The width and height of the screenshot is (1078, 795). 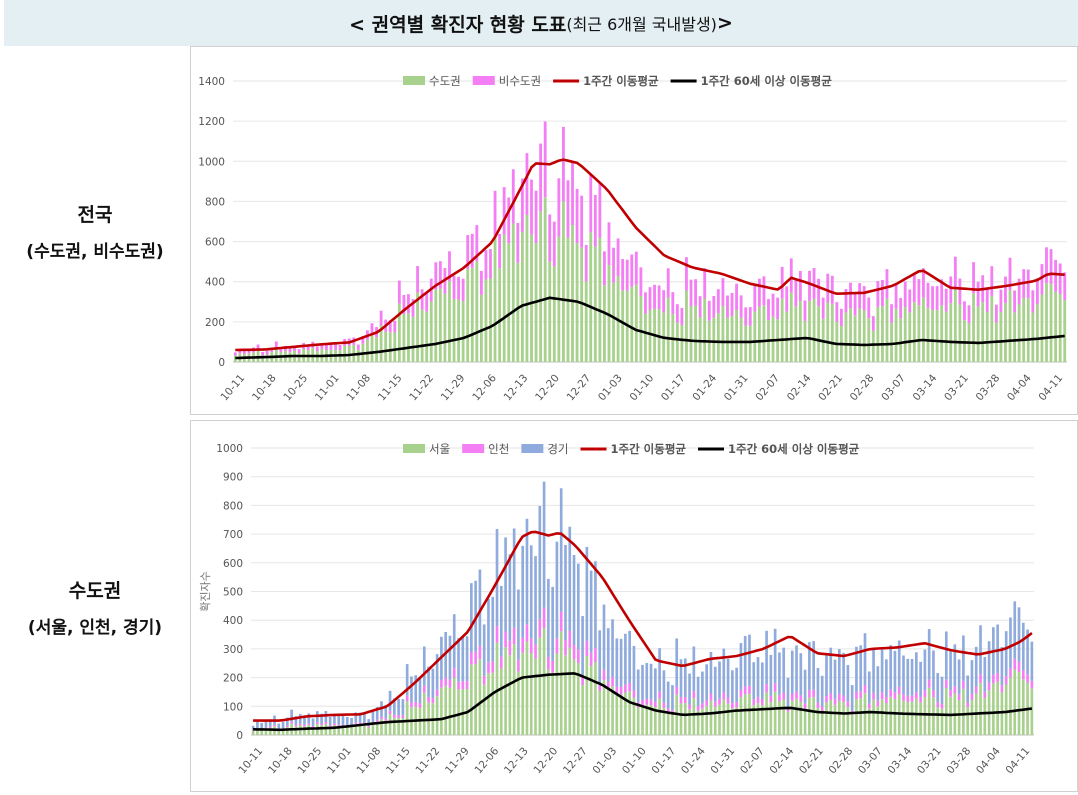 What do you see at coordinates (1017, 760) in the screenshot?
I see `x-tick-label: 04-11` at bounding box center [1017, 760].